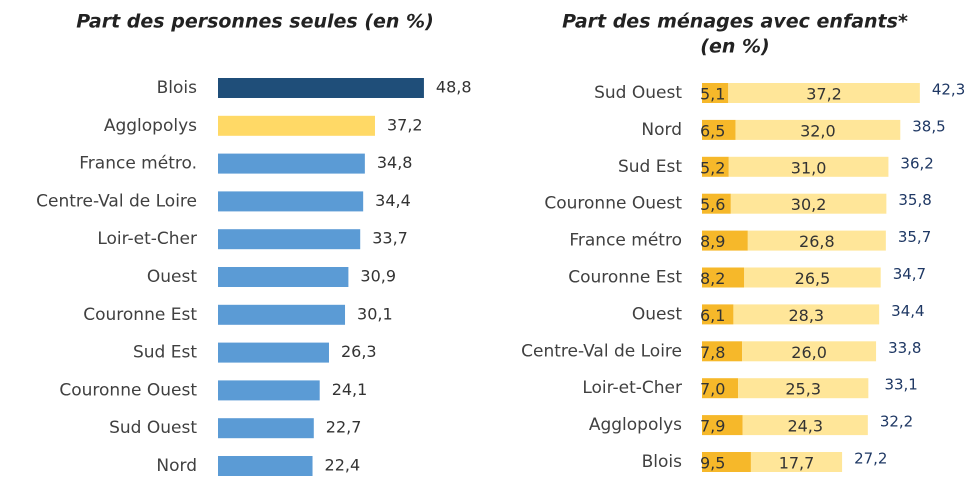 This screenshot has width=970, height=477. Describe the element at coordinates (870, 459) in the screenshot. I see `total-label: 27,2` at that location.